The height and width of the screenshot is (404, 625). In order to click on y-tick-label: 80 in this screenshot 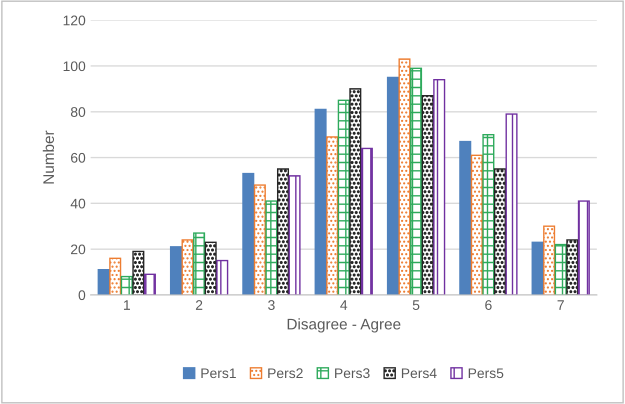, I will do `click(78, 112)`.